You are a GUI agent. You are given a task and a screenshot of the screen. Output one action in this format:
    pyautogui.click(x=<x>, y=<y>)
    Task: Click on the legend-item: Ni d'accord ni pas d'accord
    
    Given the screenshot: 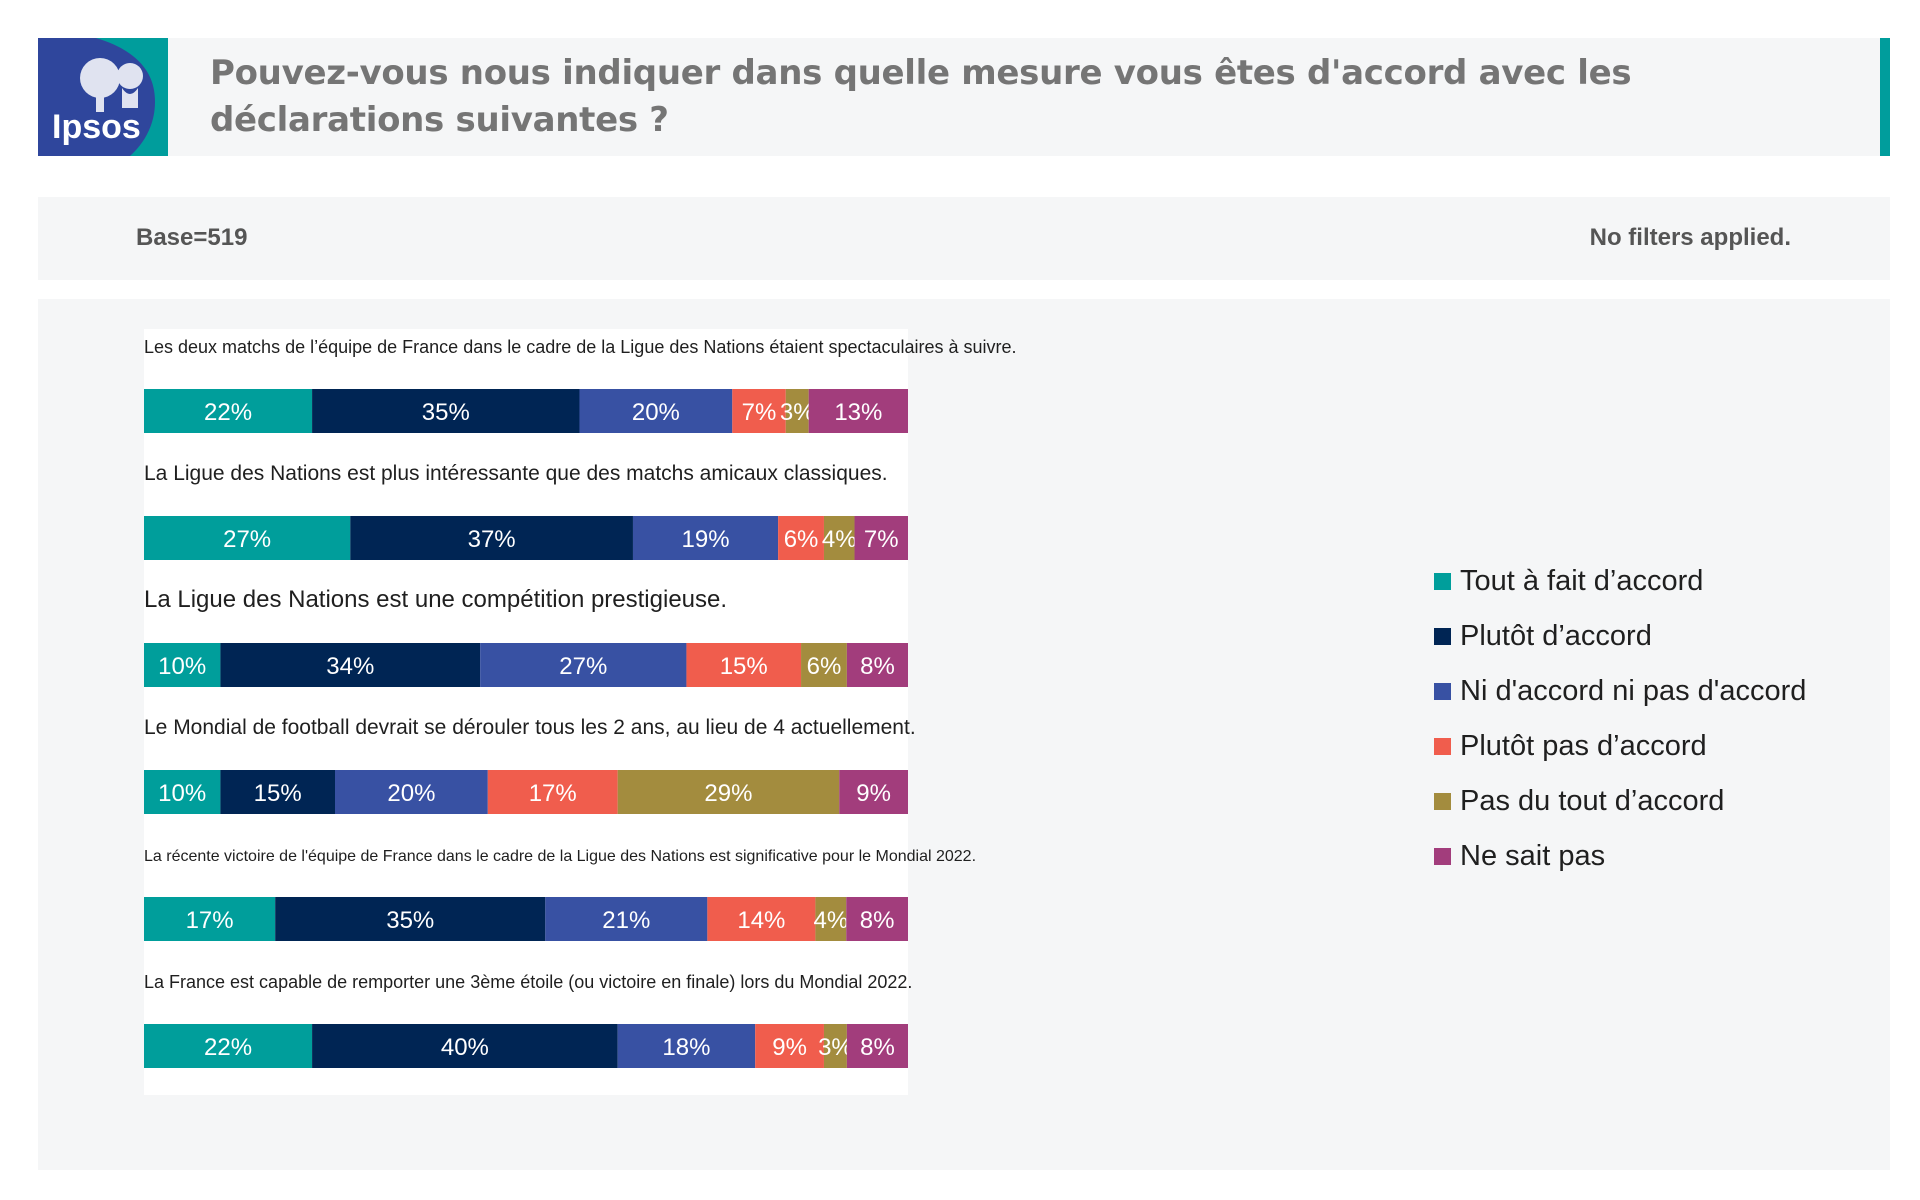 What is the action you would take?
    pyautogui.click(x=1620, y=691)
    